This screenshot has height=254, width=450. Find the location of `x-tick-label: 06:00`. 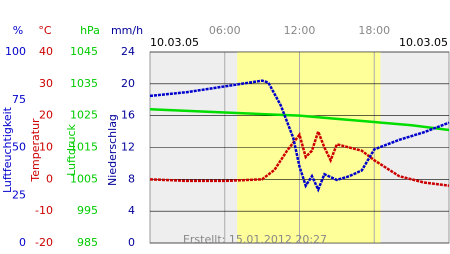

x-tick-label: 06:00 is located at coordinates (225, 30).